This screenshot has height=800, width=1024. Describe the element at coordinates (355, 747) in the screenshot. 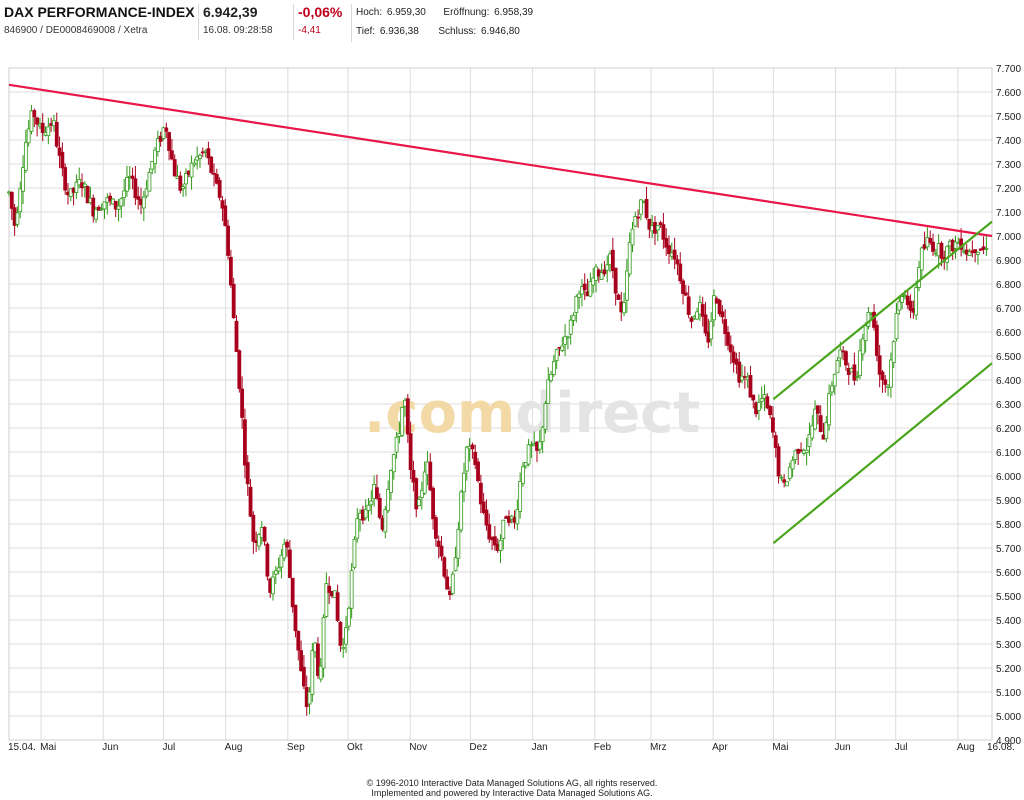

I see `x-tick-label: Okt` at that location.